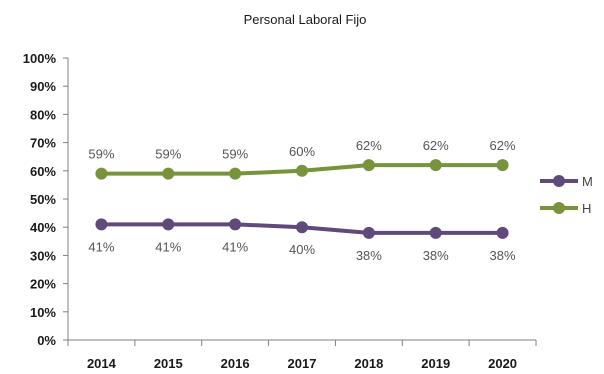  What do you see at coordinates (43, 284) in the screenshot?
I see `y-tick-label: 20%` at bounding box center [43, 284].